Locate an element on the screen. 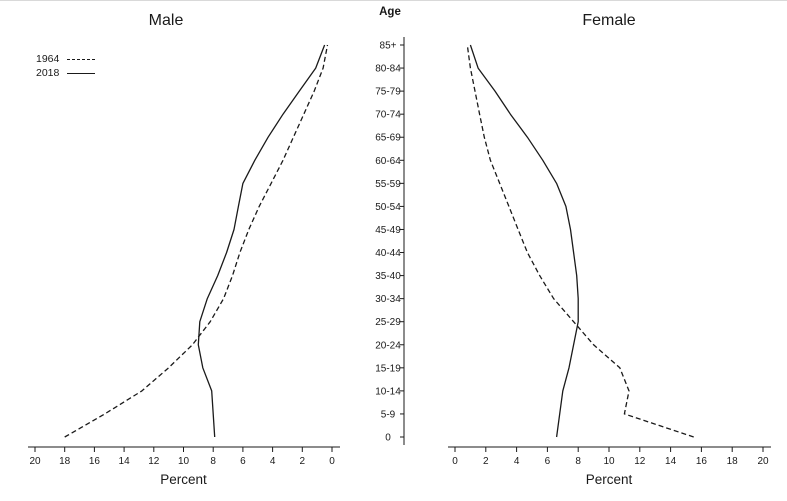  female-x-tick-label: 14 is located at coordinates (671, 461).